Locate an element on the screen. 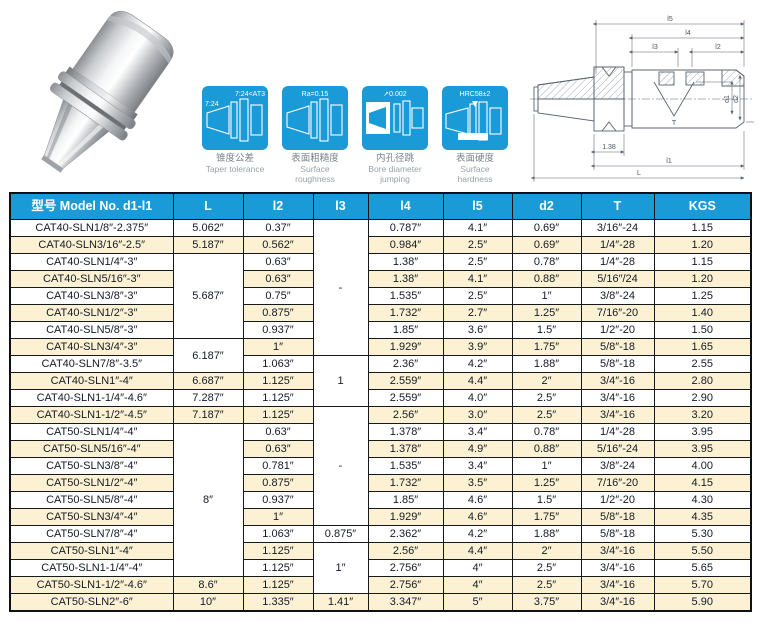 This screenshot has width=761, height=622. spec-cell: 3/4″-16 is located at coordinates (617, 415).